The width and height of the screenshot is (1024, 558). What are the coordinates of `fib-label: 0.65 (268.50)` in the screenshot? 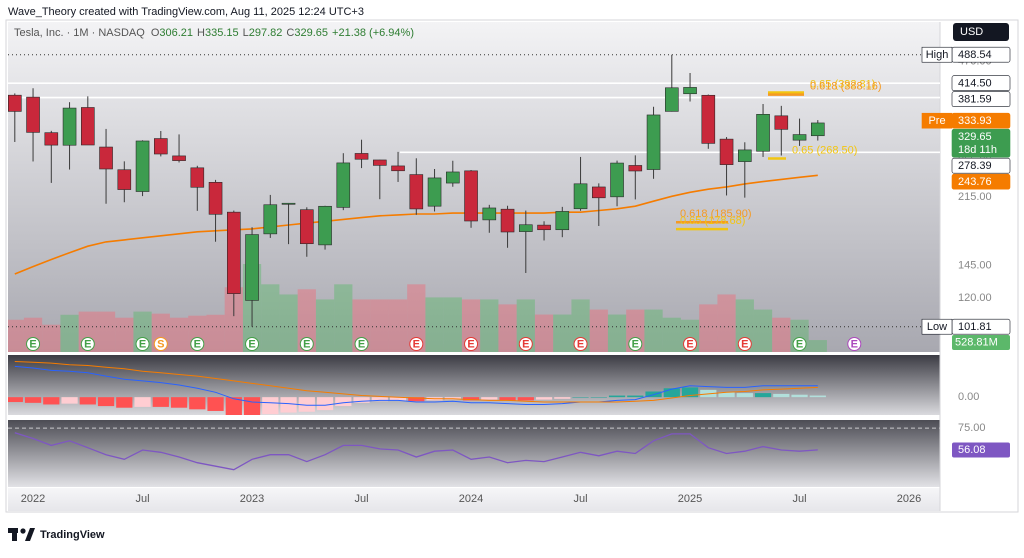 It's located at (824, 150).